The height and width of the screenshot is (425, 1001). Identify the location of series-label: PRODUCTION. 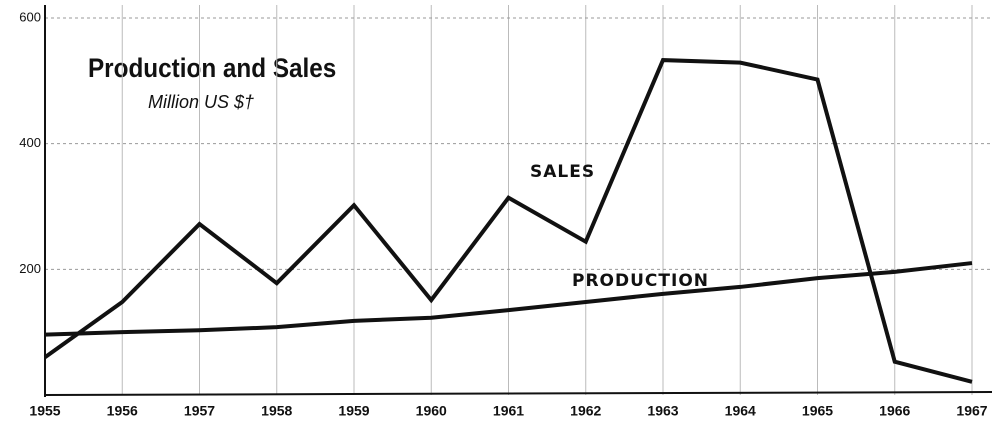
(640, 281).